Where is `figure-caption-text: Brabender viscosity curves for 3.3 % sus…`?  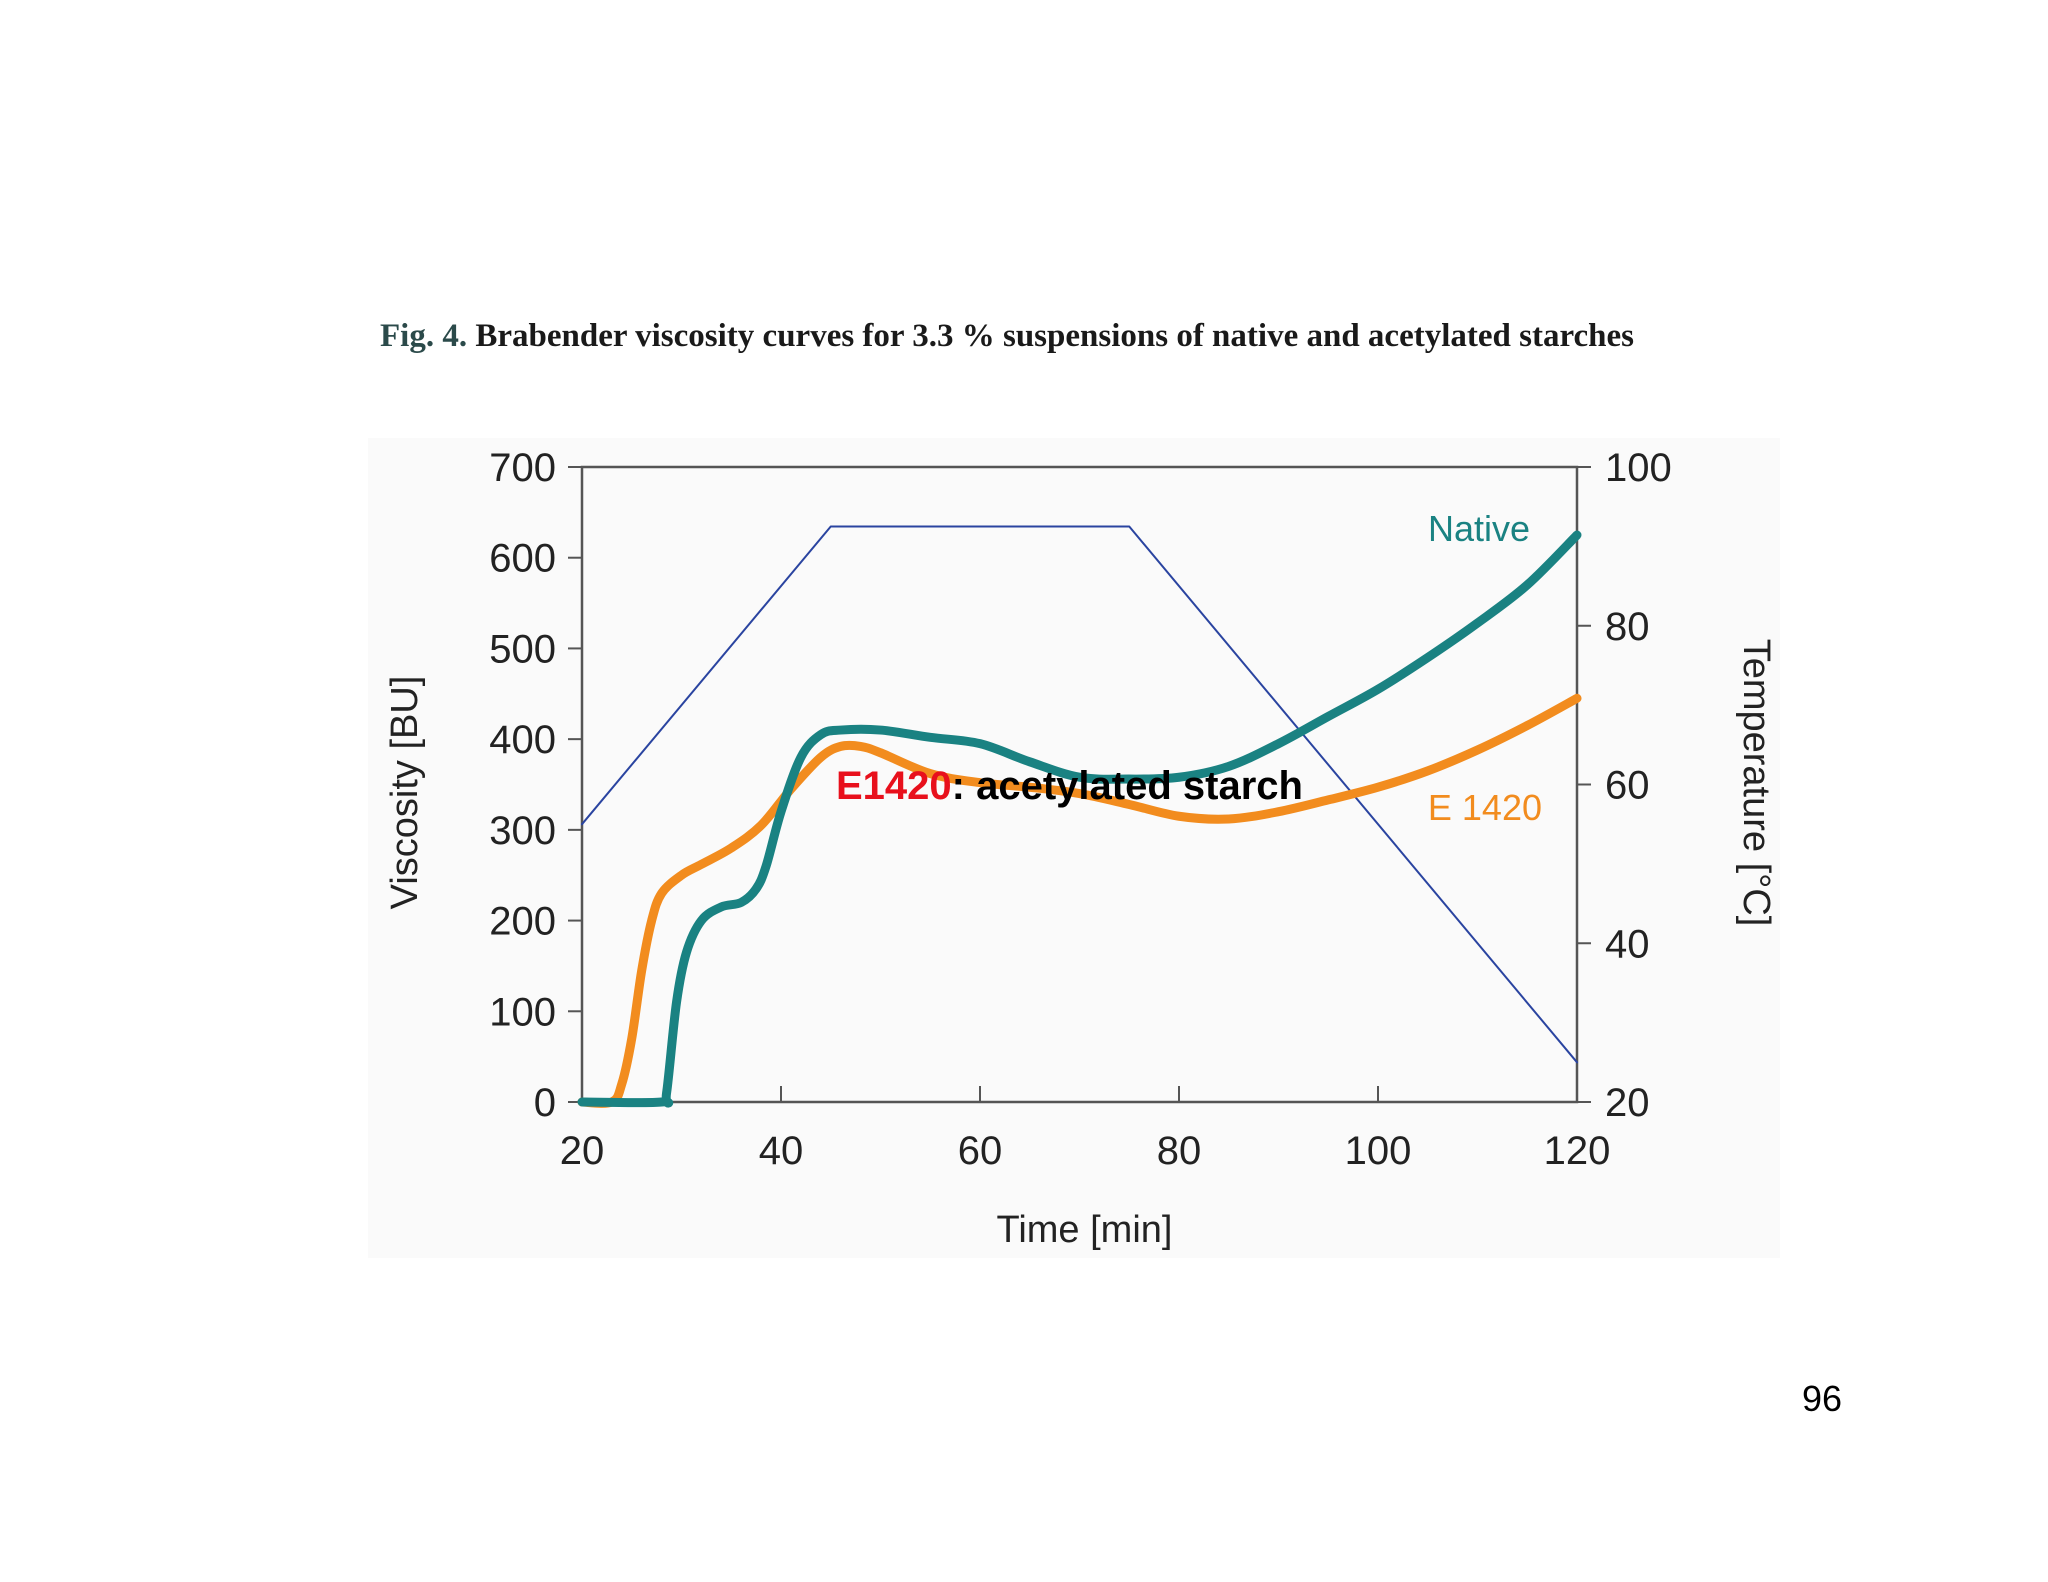
figure-caption-text: Brabender viscosity curves for 3.3 % sus… is located at coordinates (1054, 336).